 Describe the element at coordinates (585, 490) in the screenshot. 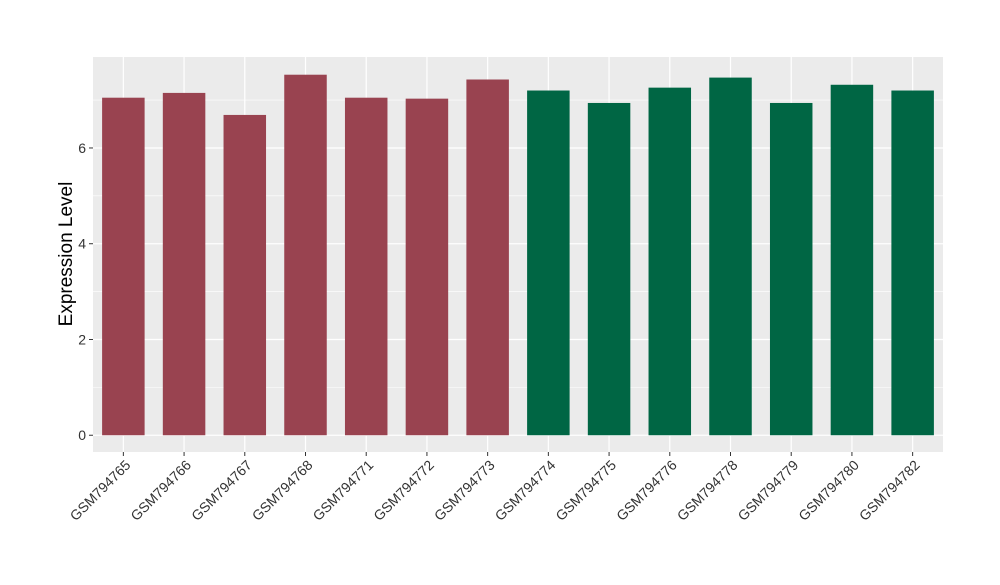

I see `x-tick-label: GSM794775` at that location.